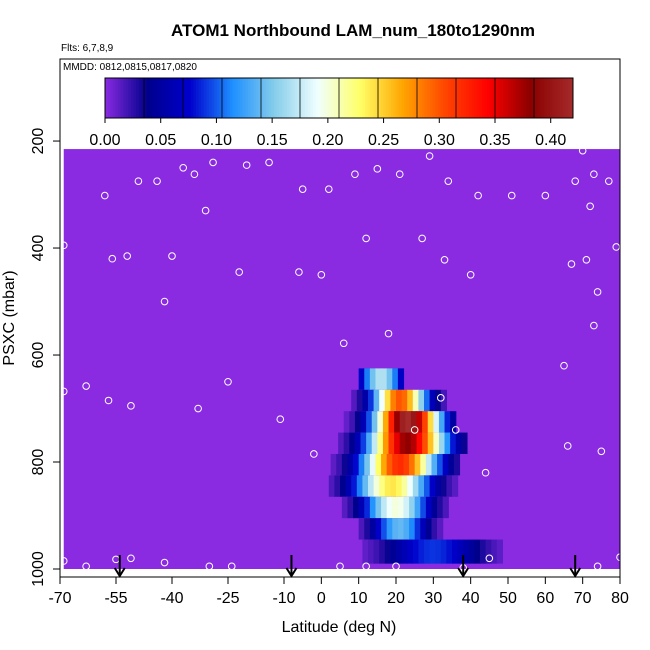  What do you see at coordinates (359, 598) in the screenshot?
I see `x-tick-label: 10` at bounding box center [359, 598].